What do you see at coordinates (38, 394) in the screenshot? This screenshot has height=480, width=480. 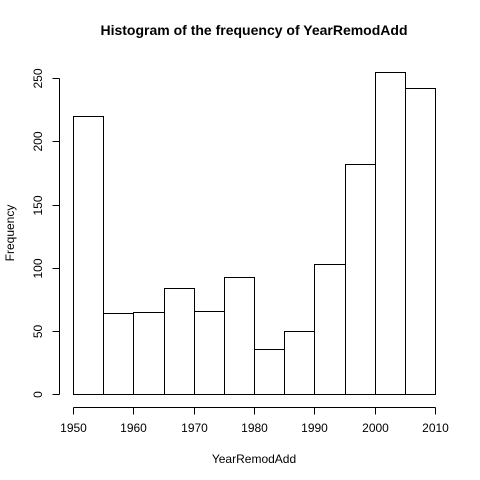 I see `y-tick-label: 0` at bounding box center [38, 394].